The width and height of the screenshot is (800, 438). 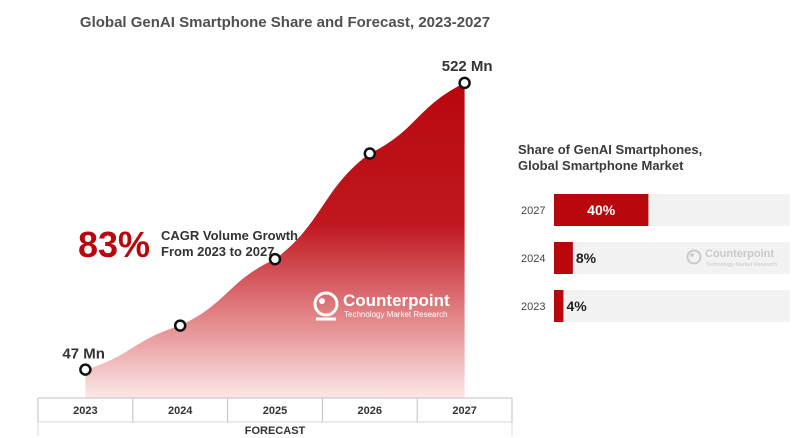 I want to click on cagr-text-line2: From 2023 to 2027, so click(x=217, y=251).